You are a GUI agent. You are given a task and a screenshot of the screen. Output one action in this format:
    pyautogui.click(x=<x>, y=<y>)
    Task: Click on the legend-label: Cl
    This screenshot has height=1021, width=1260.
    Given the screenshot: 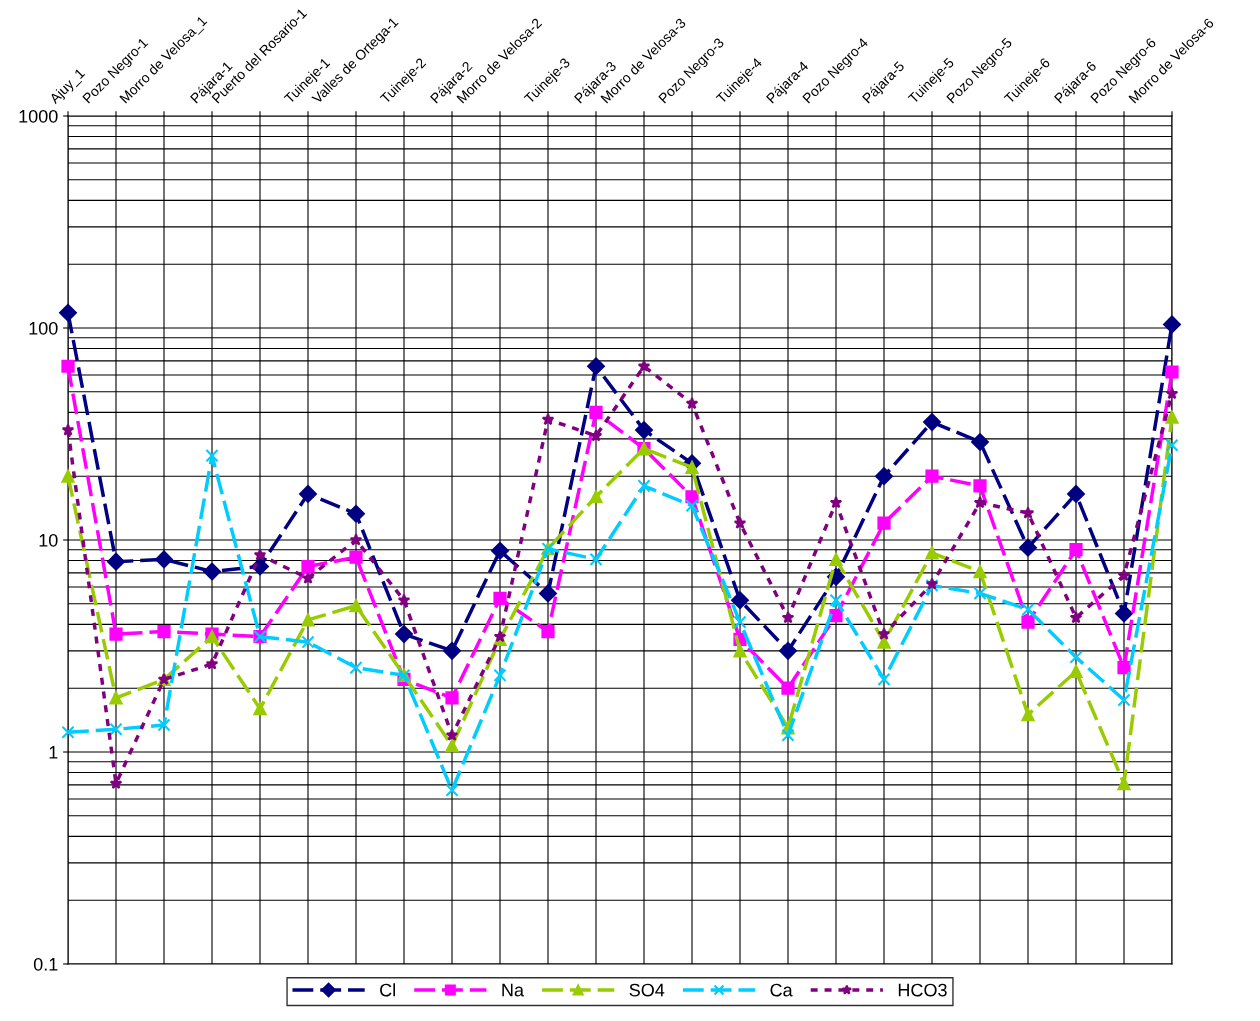 What is the action you would take?
    pyautogui.click(x=387, y=990)
    